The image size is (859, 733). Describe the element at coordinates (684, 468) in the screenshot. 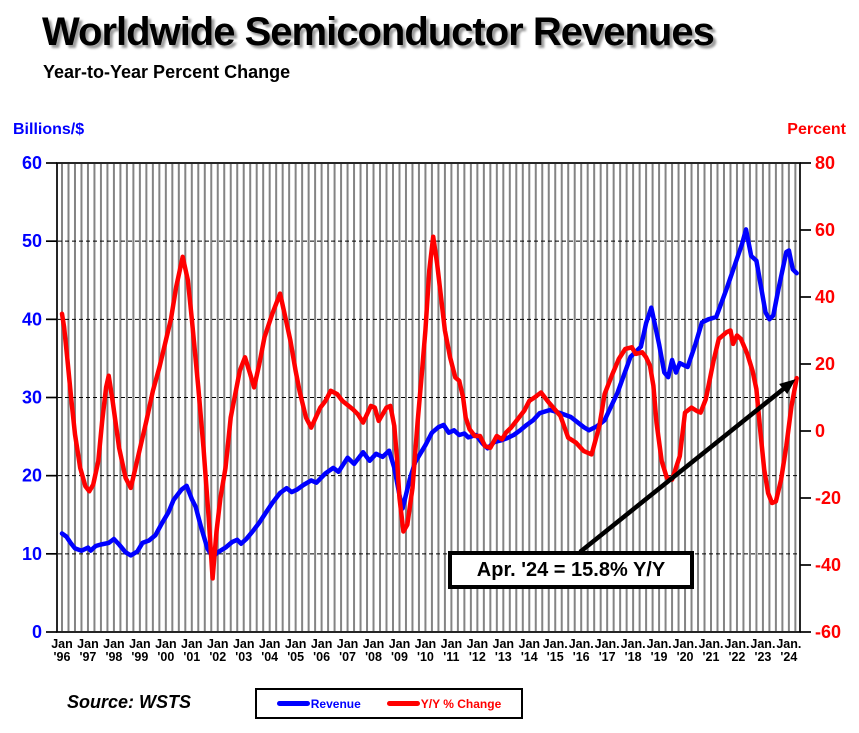

I see `annotation-arrow` at that location.